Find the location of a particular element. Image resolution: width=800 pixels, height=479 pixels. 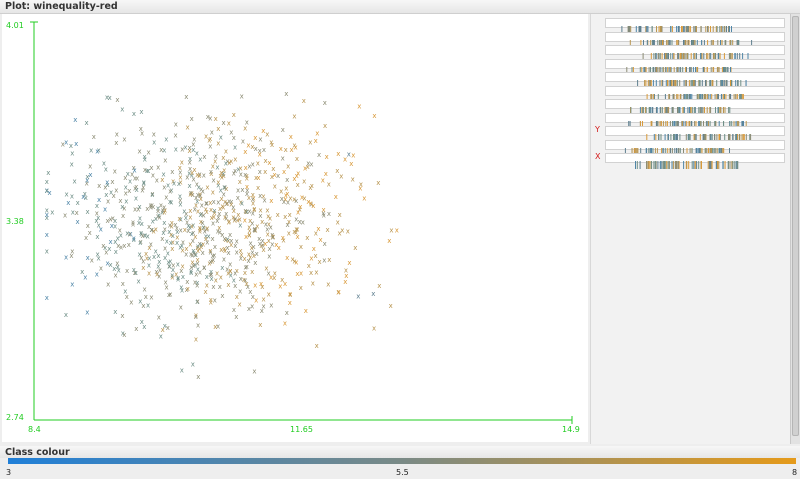

class-colour-label: Class colour is located at coordinates (37, 452).